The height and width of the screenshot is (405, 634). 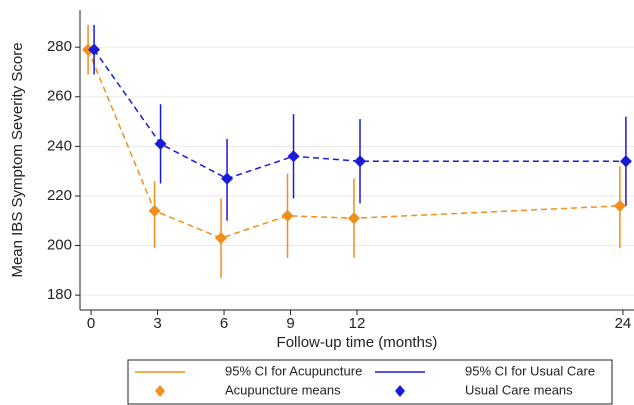 What do you see at coordinates (91, 323) in the screenshot?
I see `x-tick-label: 0` at bounding box center [91, 323].